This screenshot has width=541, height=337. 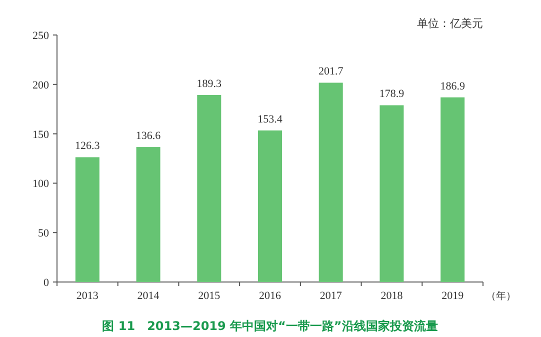 What do you see at coordinates (501, 296) in the screenshot?
I see `x-axis-title: （年）` at bounding box center [501, 296].